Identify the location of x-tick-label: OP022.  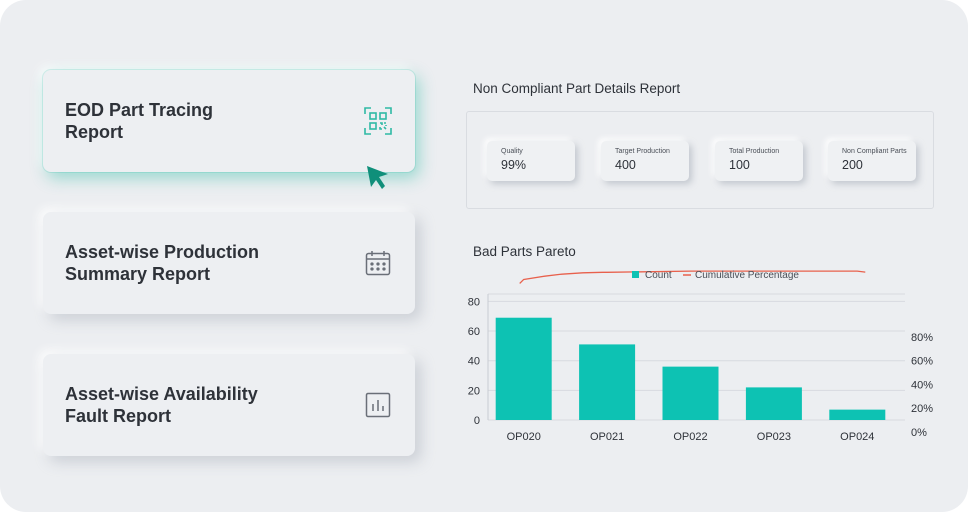
(690, 437).